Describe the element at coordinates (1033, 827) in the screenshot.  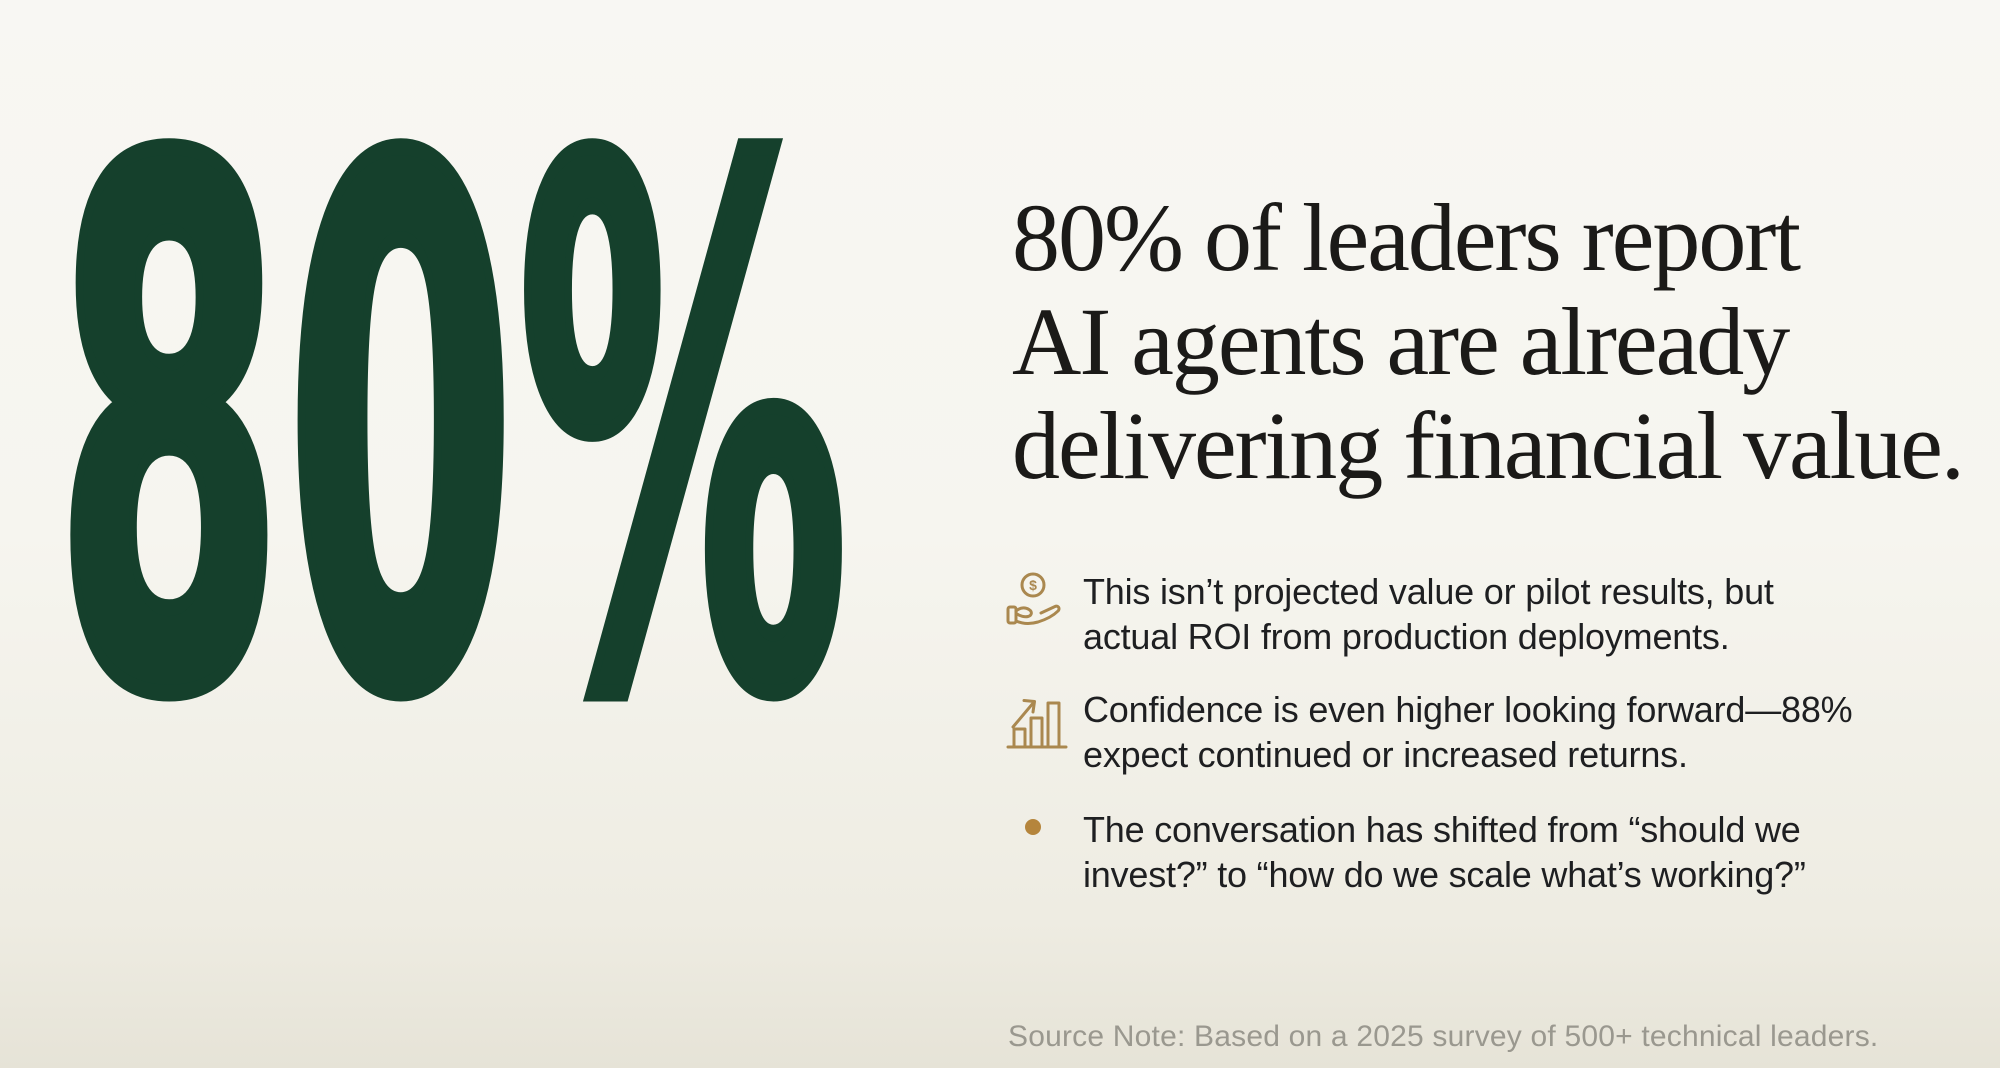
I see `bullet-dot` at that location.